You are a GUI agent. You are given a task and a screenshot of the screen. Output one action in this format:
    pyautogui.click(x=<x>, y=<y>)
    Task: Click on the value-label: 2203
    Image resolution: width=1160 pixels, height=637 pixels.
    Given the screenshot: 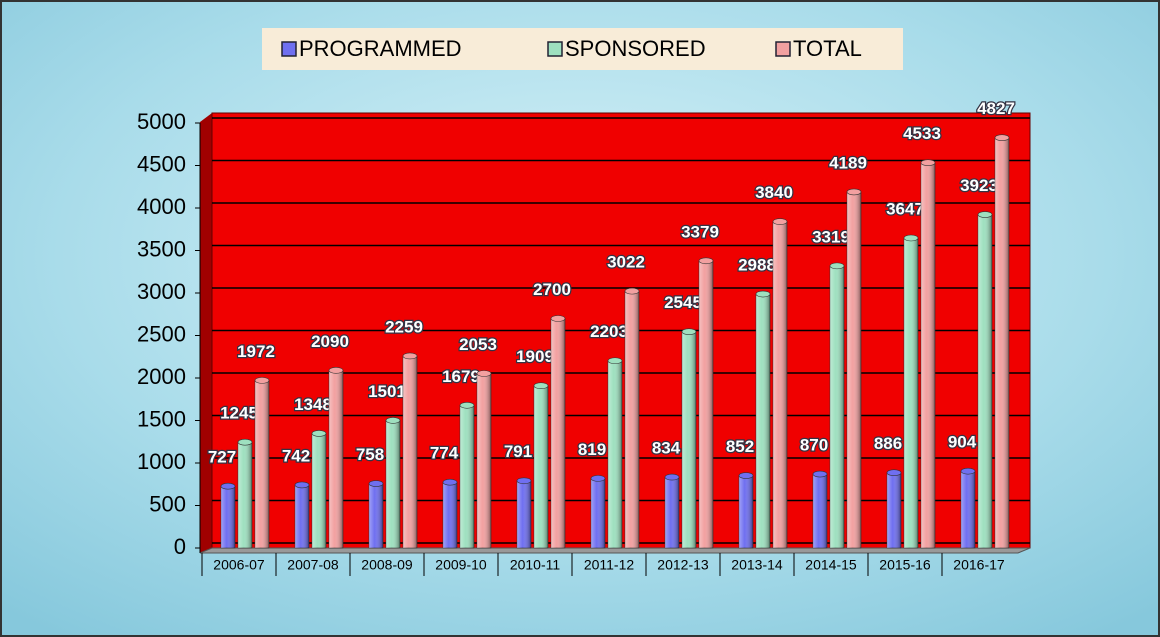 What is the action you would take?
    pyautogui.click(x=609, y=331)
    